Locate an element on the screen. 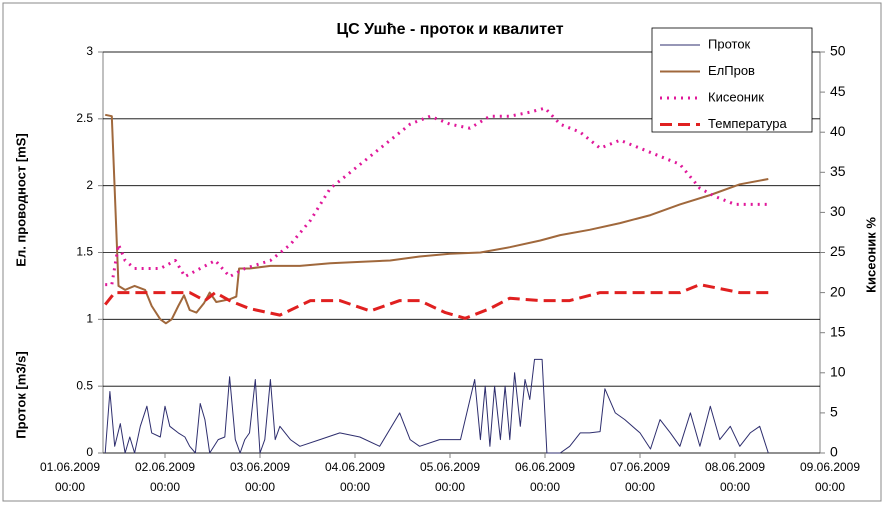  x-tick-label: 09.06.2009 00:00 is located at coordinates (830, 477).